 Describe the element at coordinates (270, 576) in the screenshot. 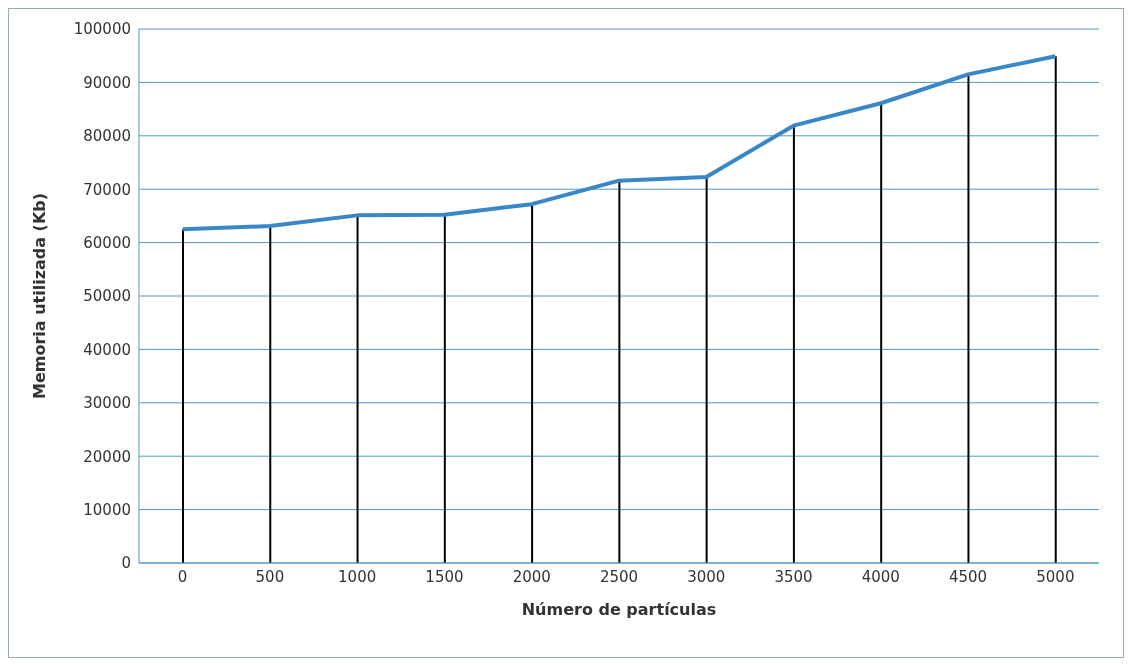

I see `x-tick-label: 500` at that location.